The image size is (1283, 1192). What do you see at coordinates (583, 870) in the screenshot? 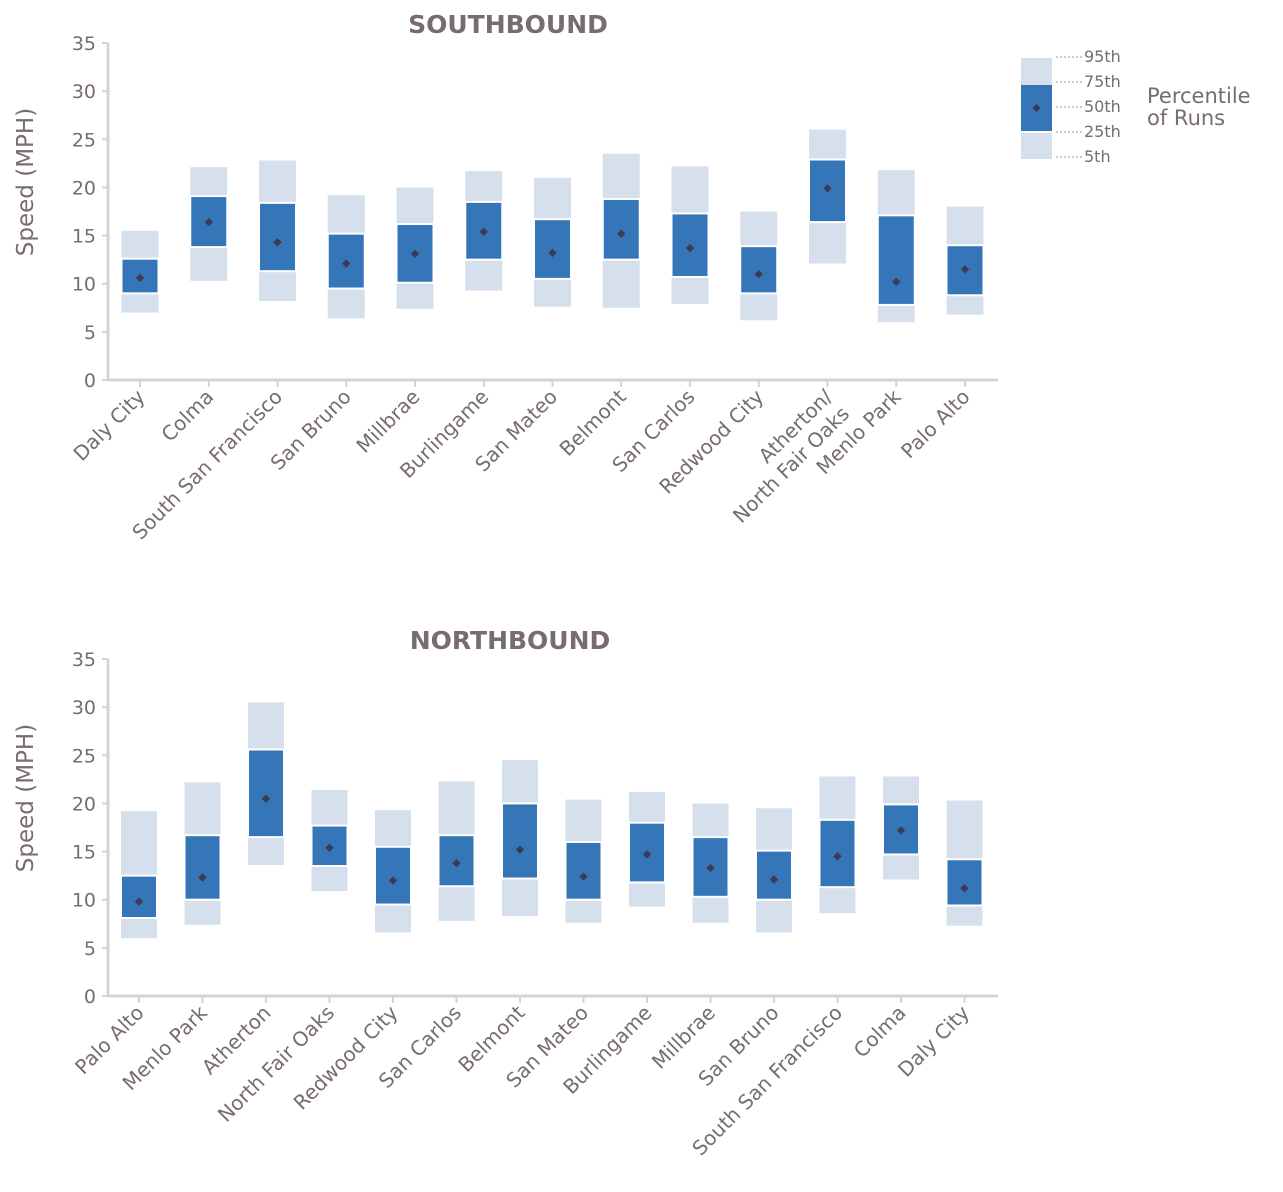
I see `northbound-interquartile-box-san-mateo` at bounding box center [583, 870].